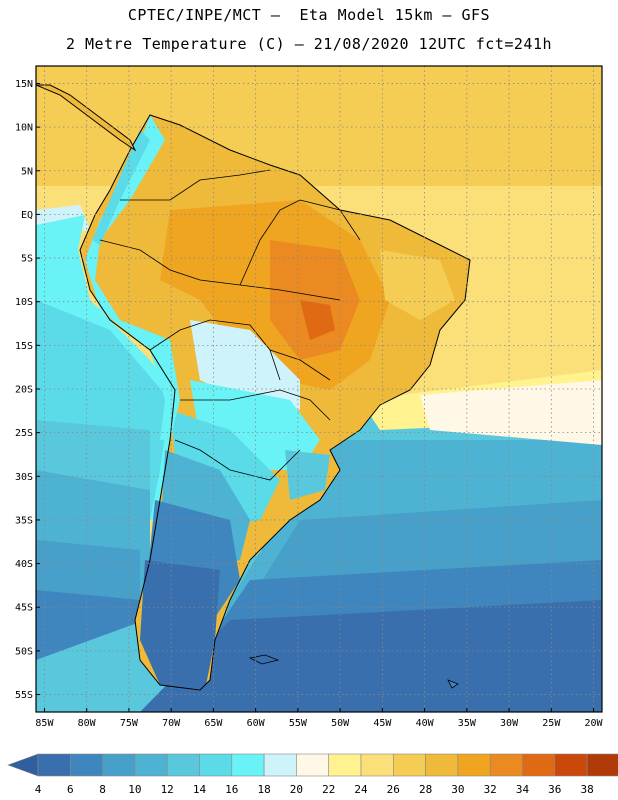  What do you see at coordinates (296, 789) in the screenshot?
I see `colorbar-label: 20` at bounding box center [296, 789].